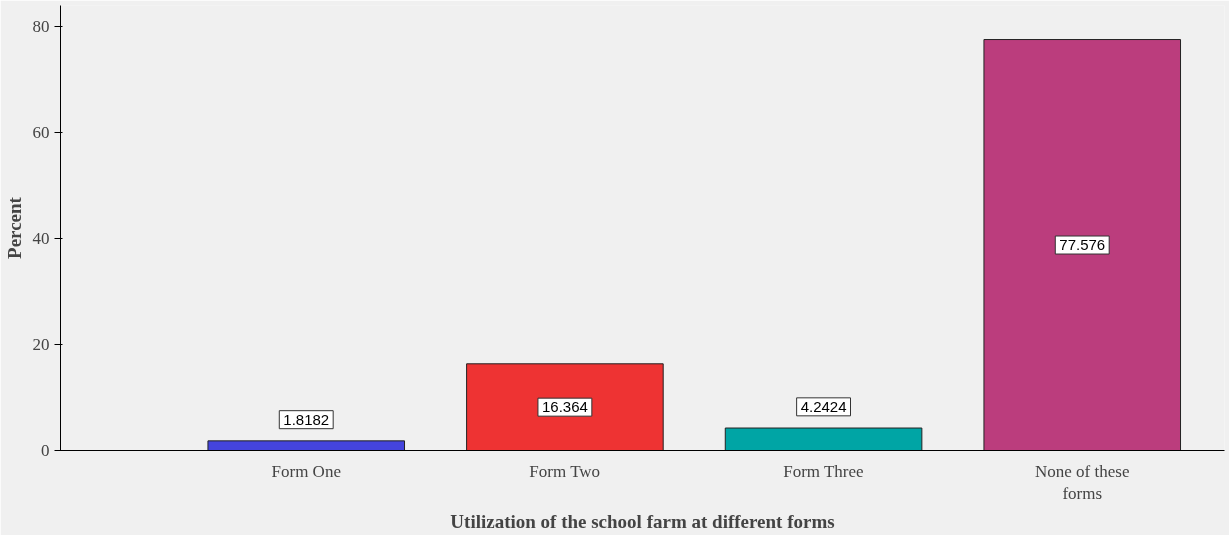  I want to click on x-axis-title: Utilization of the school farm at different forms, so click(642, 522).